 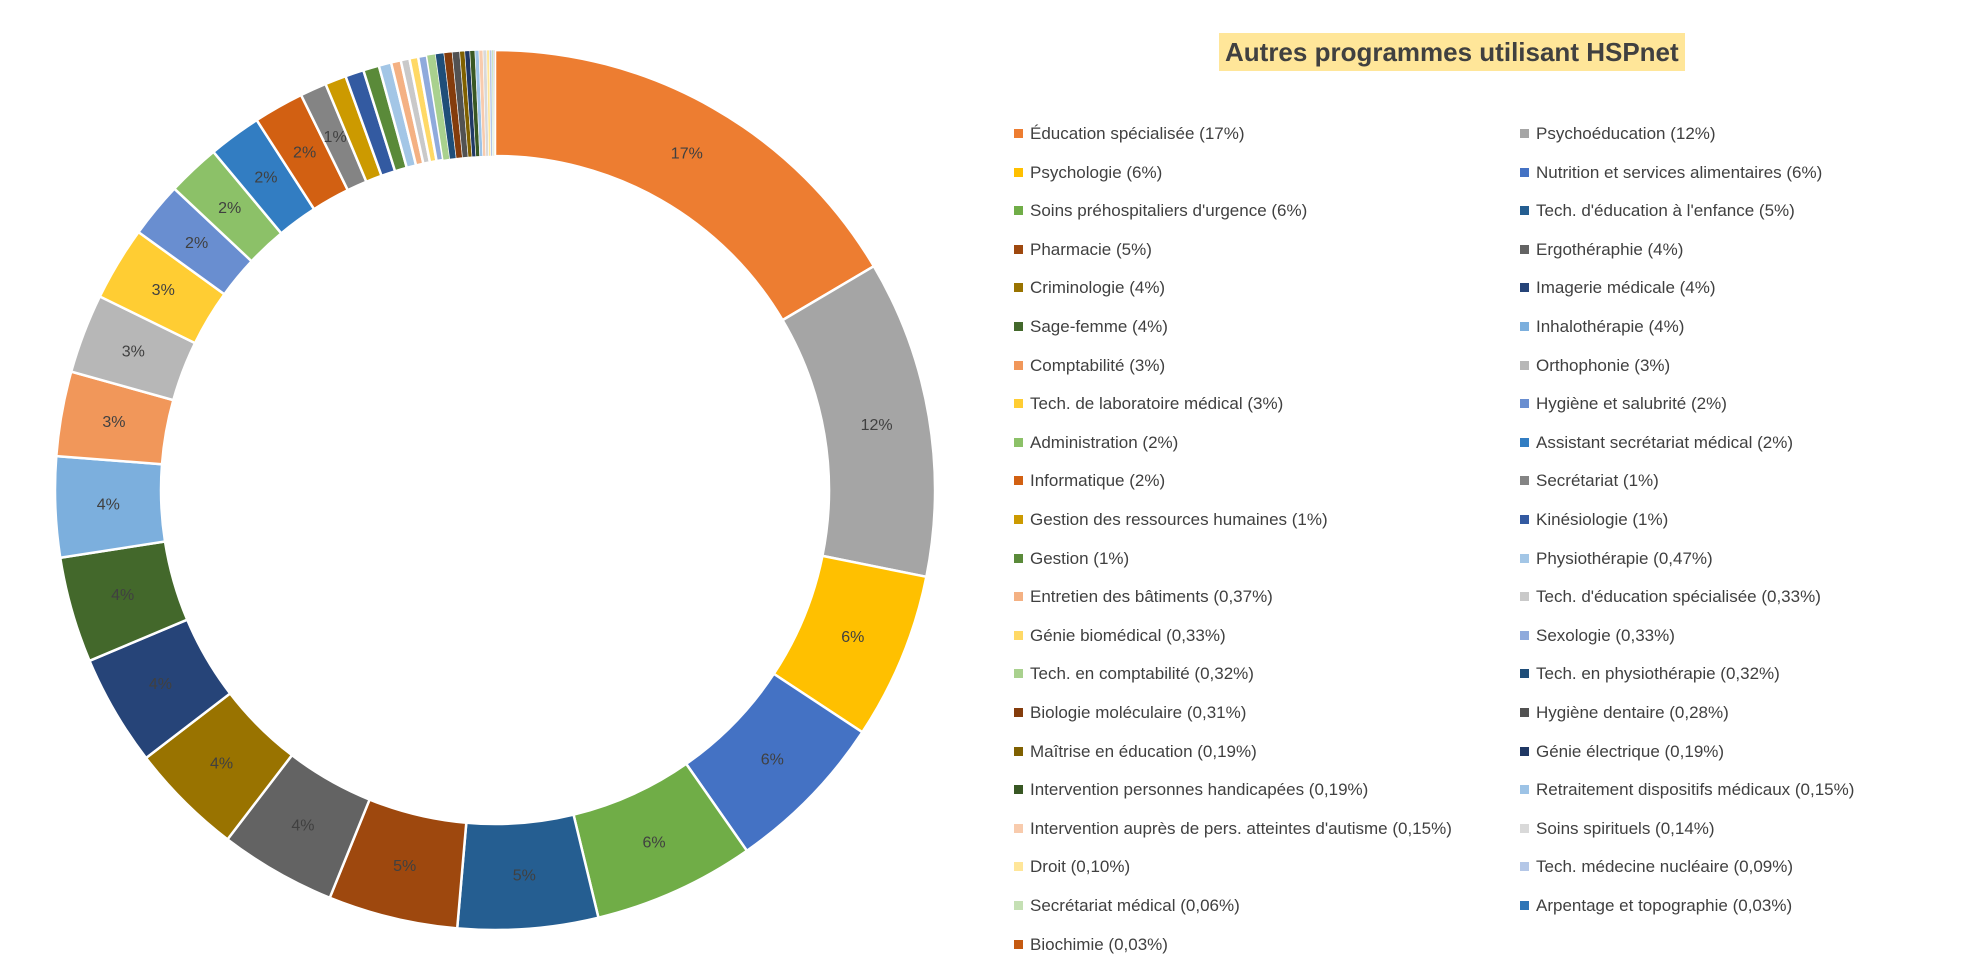 I want to click on legend-label: Imagerie médicale (4%), so click(x=1626, y=288).